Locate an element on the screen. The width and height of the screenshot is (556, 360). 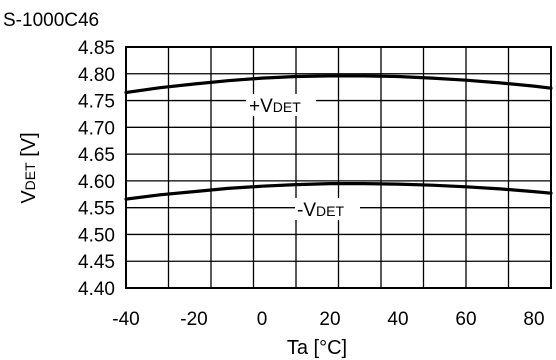
x-tick-label: 80 is located at coordinates (533, 319).